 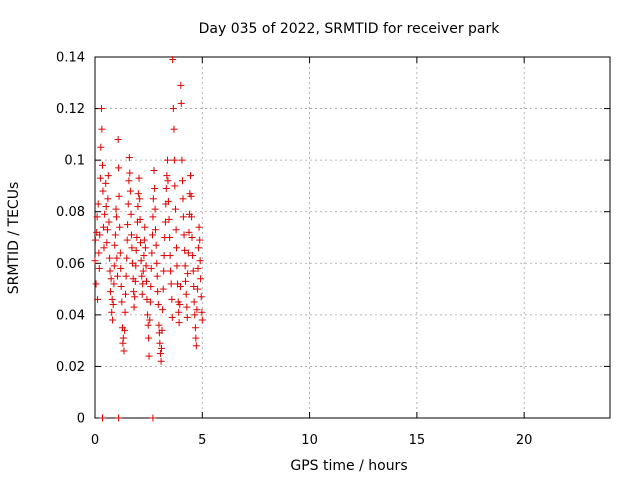 I want to click on x-axis-label: GPS time / hours, so click(x=348, y=466).